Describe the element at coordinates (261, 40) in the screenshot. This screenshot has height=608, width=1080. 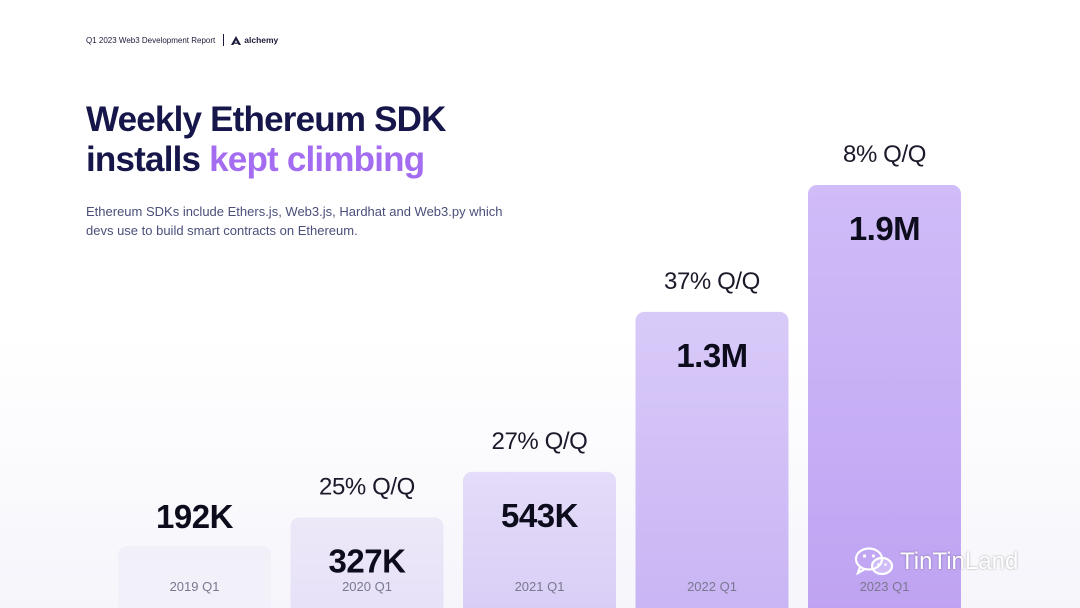
I see `brand-name: alchemy` at that location.